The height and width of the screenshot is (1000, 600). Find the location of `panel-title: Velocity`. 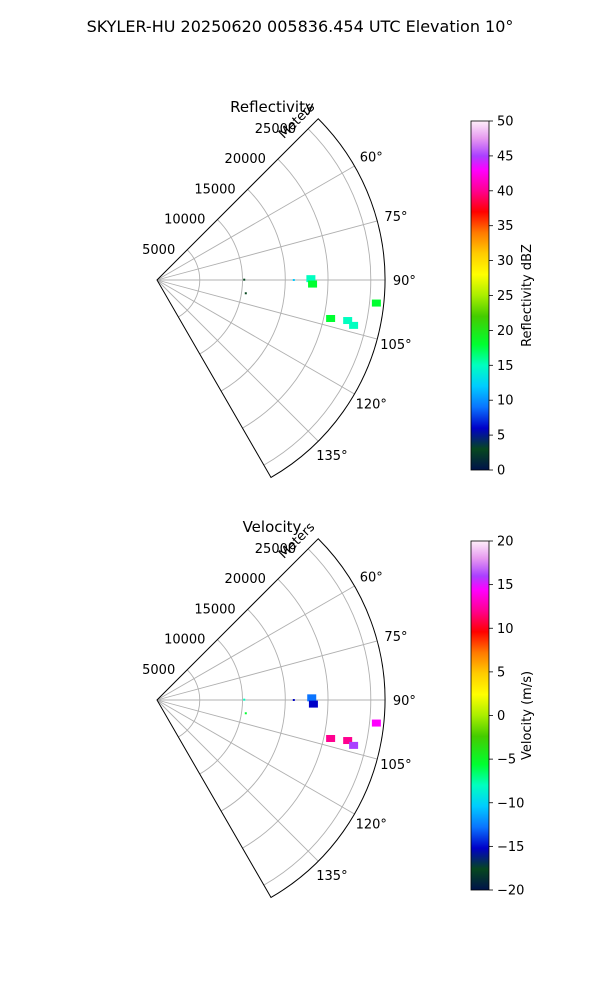

panel-title: Velocity is located at coordinates (272, 527).